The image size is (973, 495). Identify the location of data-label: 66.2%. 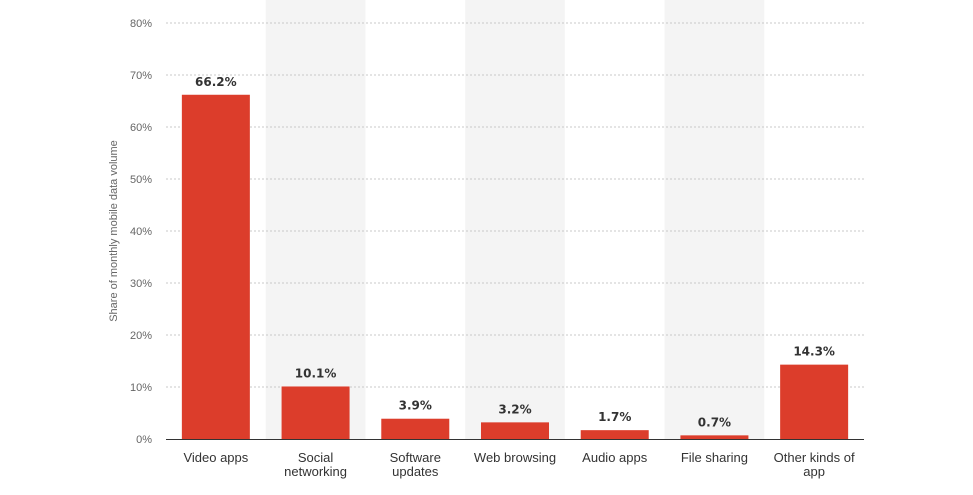
(216, 82).